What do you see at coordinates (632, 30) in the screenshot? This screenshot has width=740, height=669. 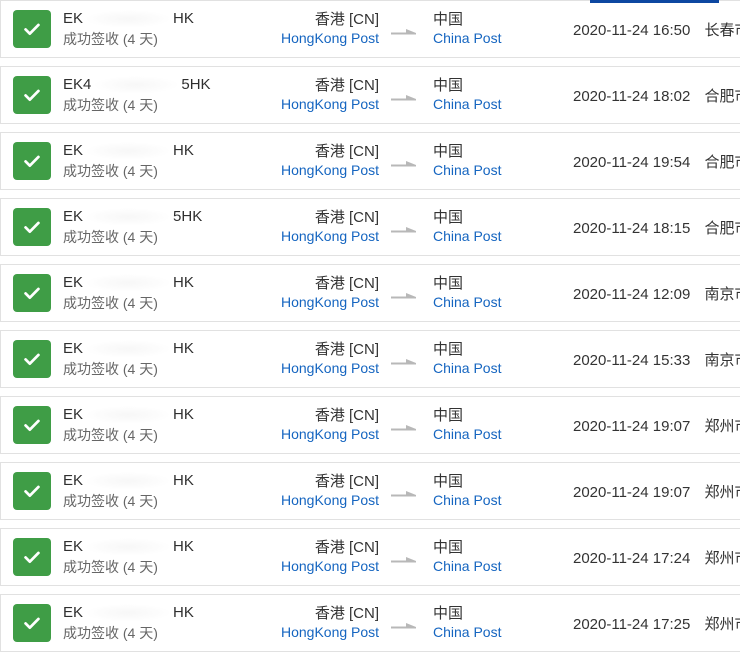 I see `event-timestamp: 2020-11-24 16:50` at bounding box center [632, 30].